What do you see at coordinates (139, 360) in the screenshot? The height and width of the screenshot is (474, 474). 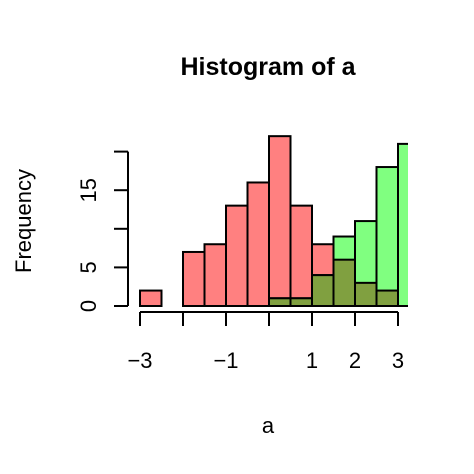 I see `x-tick-label: −3` at bounding box center [139, 360].